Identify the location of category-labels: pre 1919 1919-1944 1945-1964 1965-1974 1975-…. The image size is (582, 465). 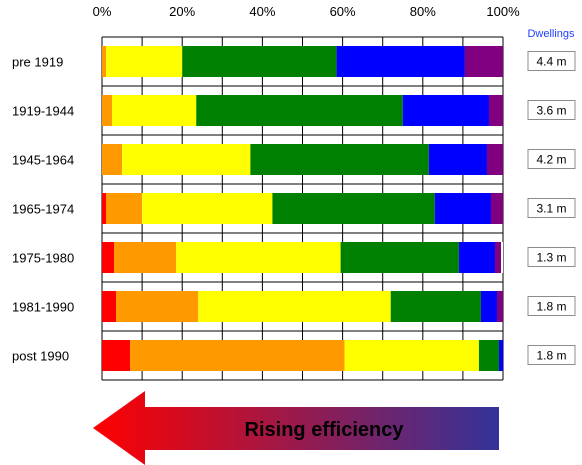
(43, 209).